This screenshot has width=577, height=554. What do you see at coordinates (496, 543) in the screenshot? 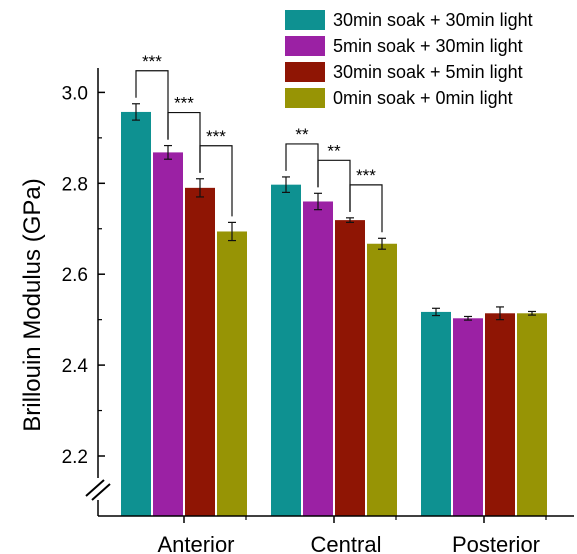
I see `x-tick-label-posterior: Posterior` at bounding box center [496, 543].